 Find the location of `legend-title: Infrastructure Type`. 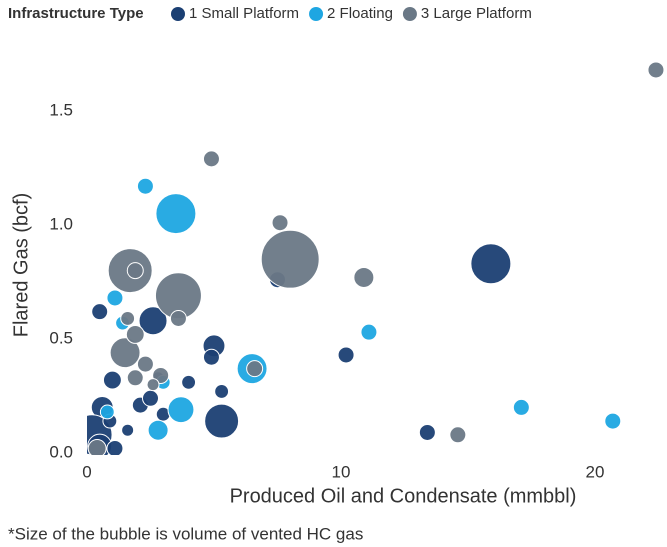

legend-title: Infrastructure Type is located at coordinates (76, 13).